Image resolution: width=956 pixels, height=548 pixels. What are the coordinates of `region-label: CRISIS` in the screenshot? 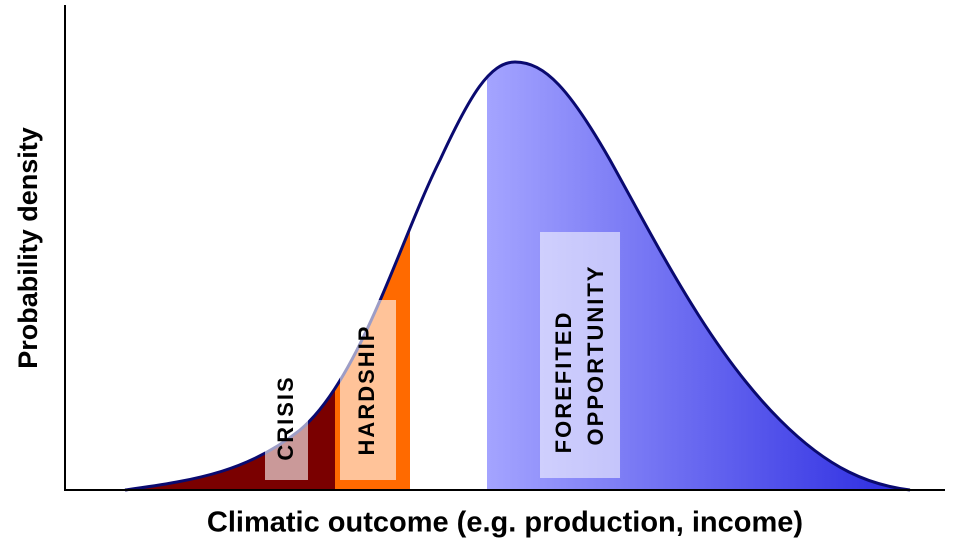 It's located at (285, 417).